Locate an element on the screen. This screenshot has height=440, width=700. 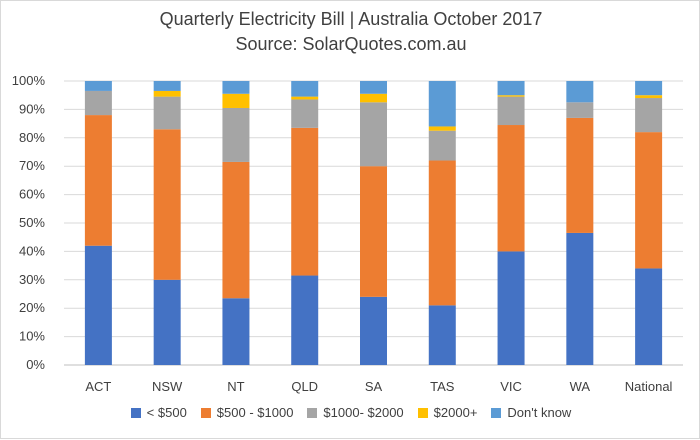
x-tick-label: NT is located at coordinates (235, 386).